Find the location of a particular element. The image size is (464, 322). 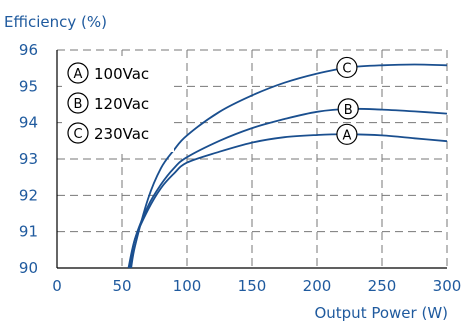

y-tick-labels: 90 91 92 93 94 95 96 is located at coordinates (28, 159).